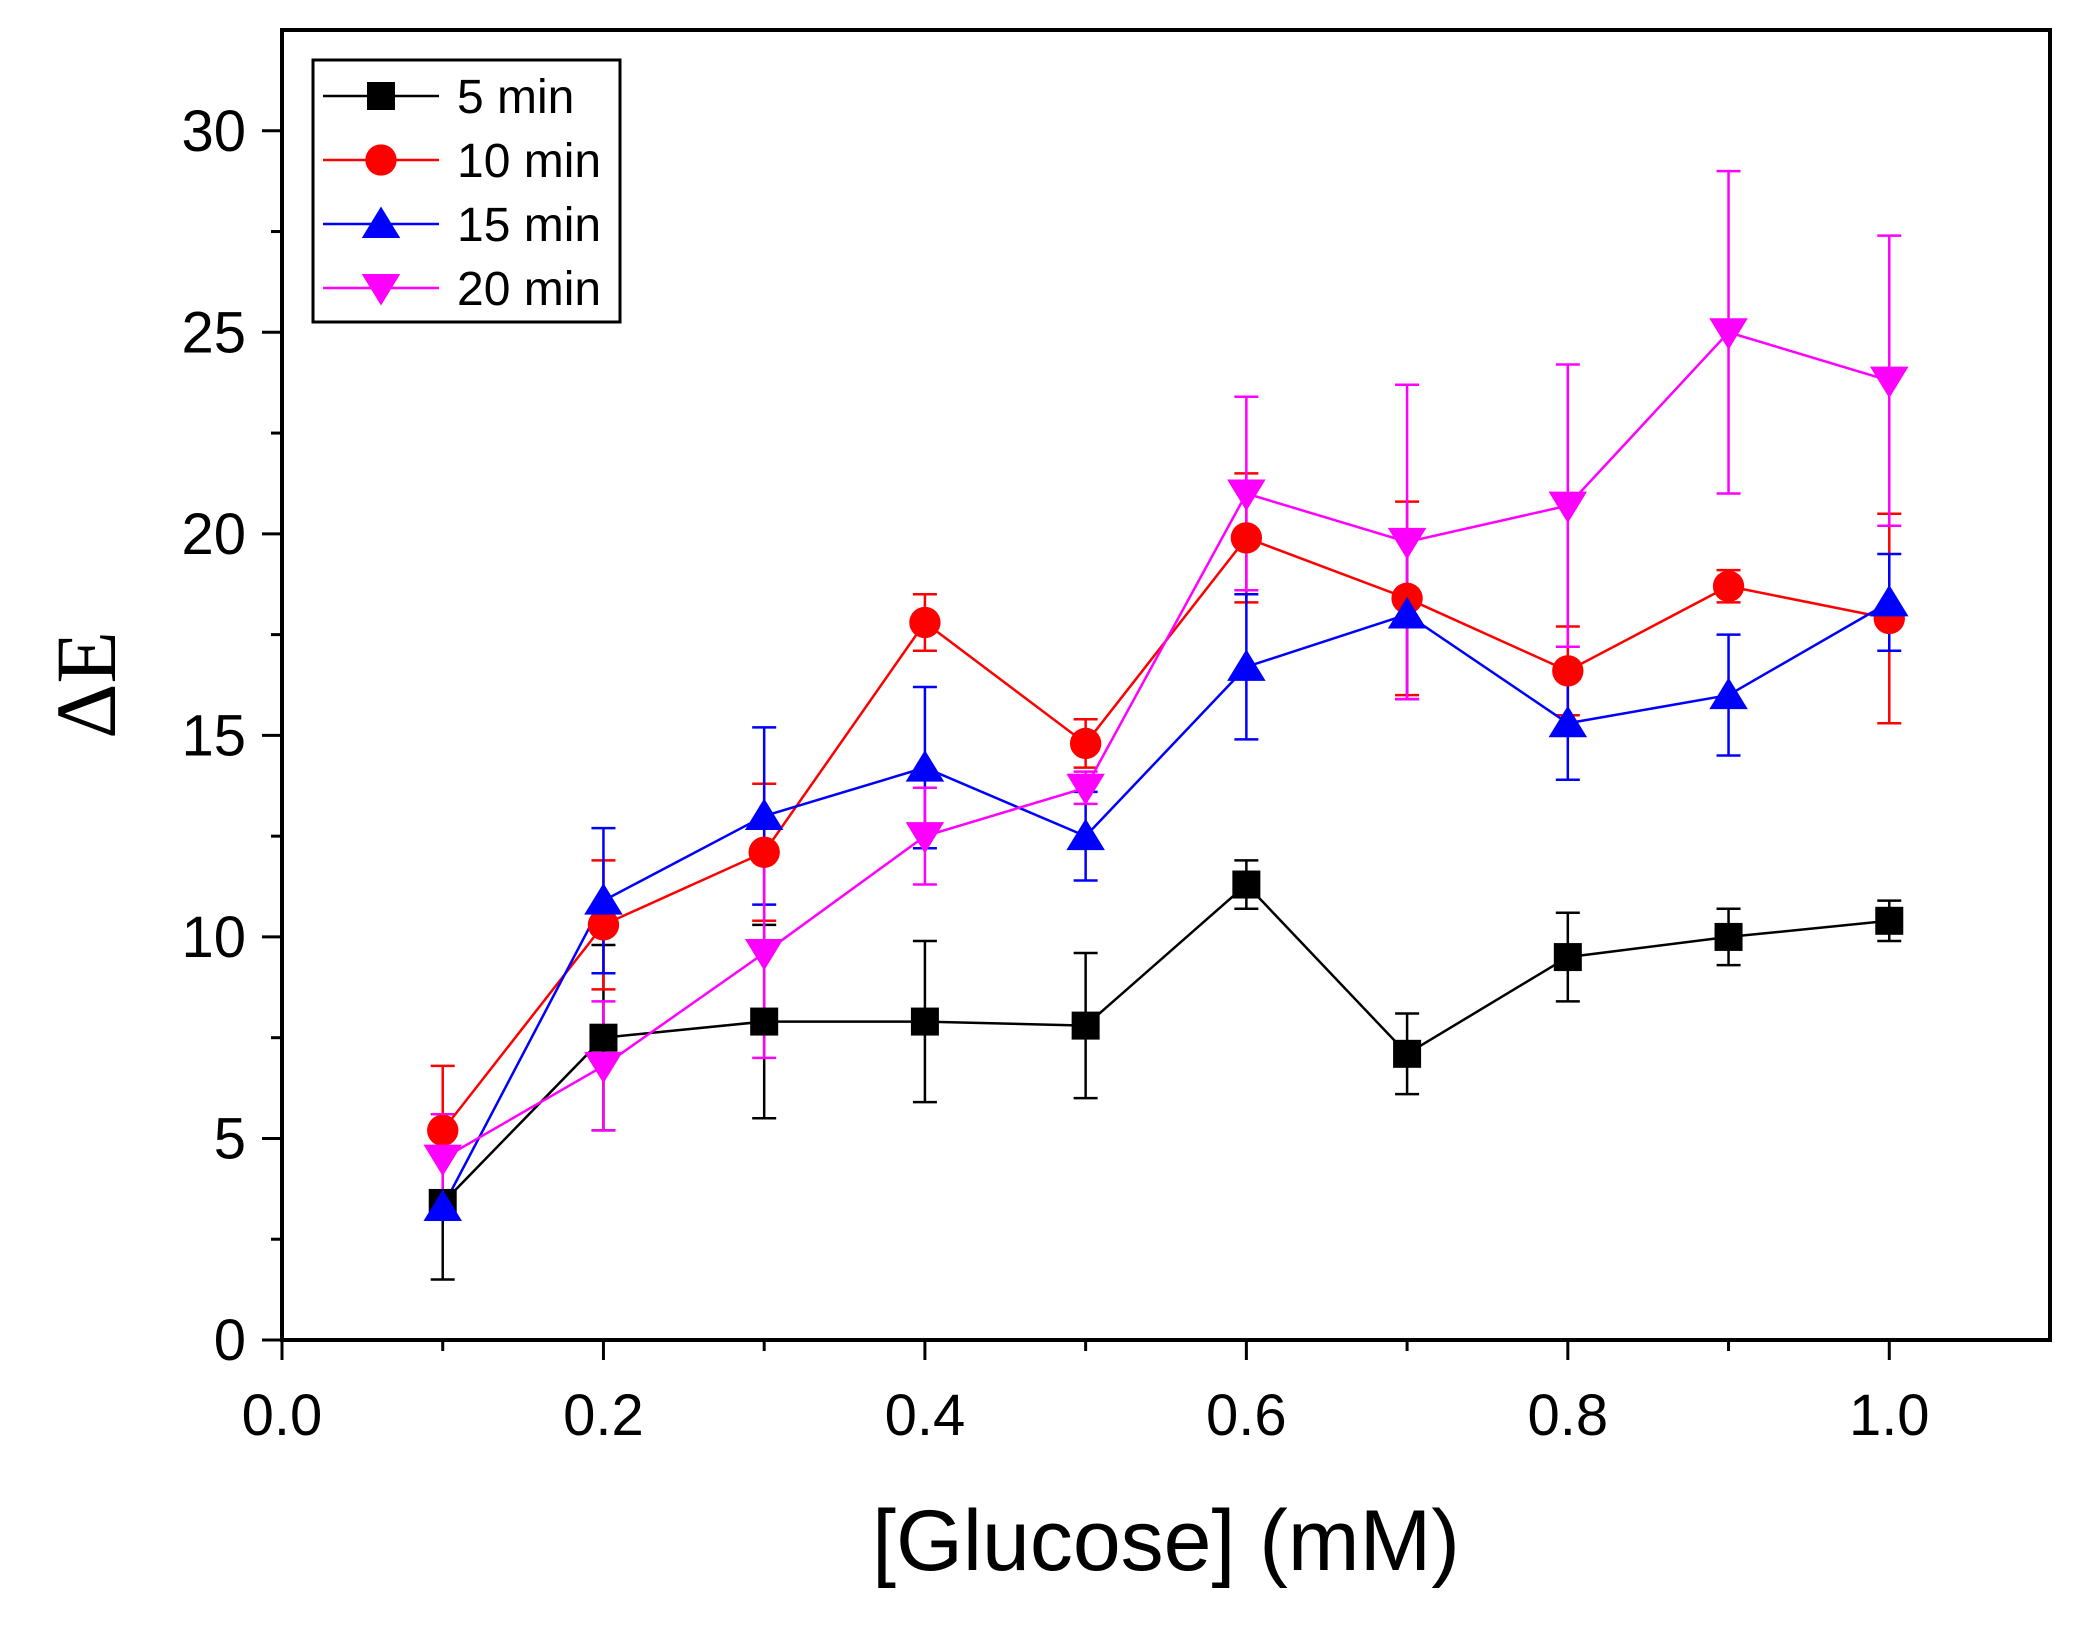 The height and width of the screenshot is (1630, 2084). What do you see at coordinates (603, 1415) in the screenshot?
I see `x-tick-label: 0.2` at bounding box center [603, 1415].